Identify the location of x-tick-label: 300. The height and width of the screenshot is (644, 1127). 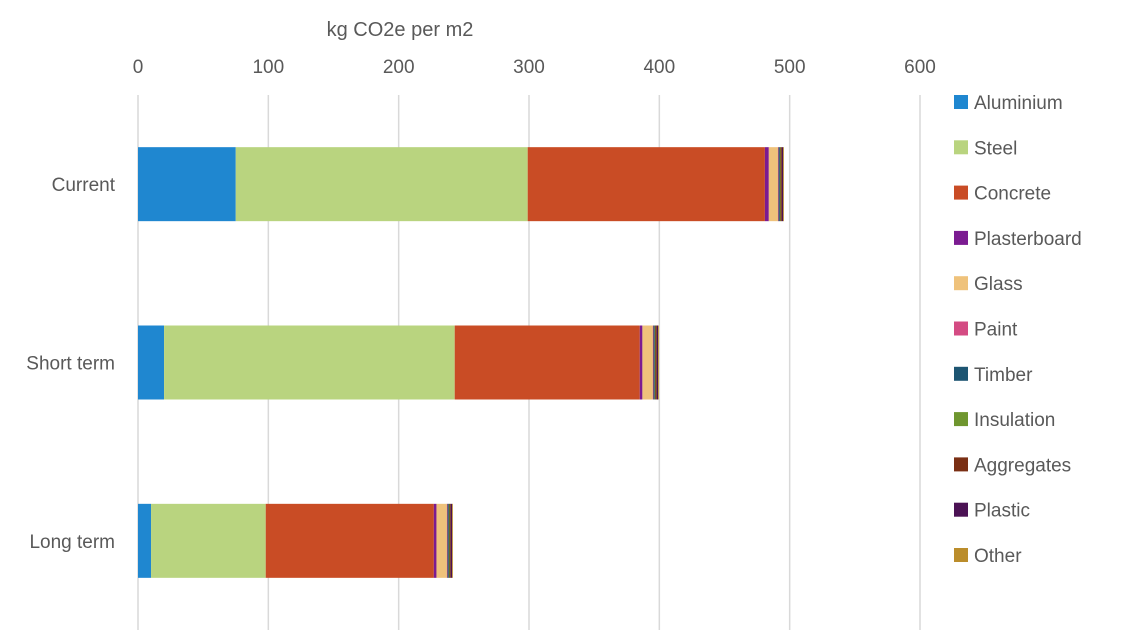
(529, 67).